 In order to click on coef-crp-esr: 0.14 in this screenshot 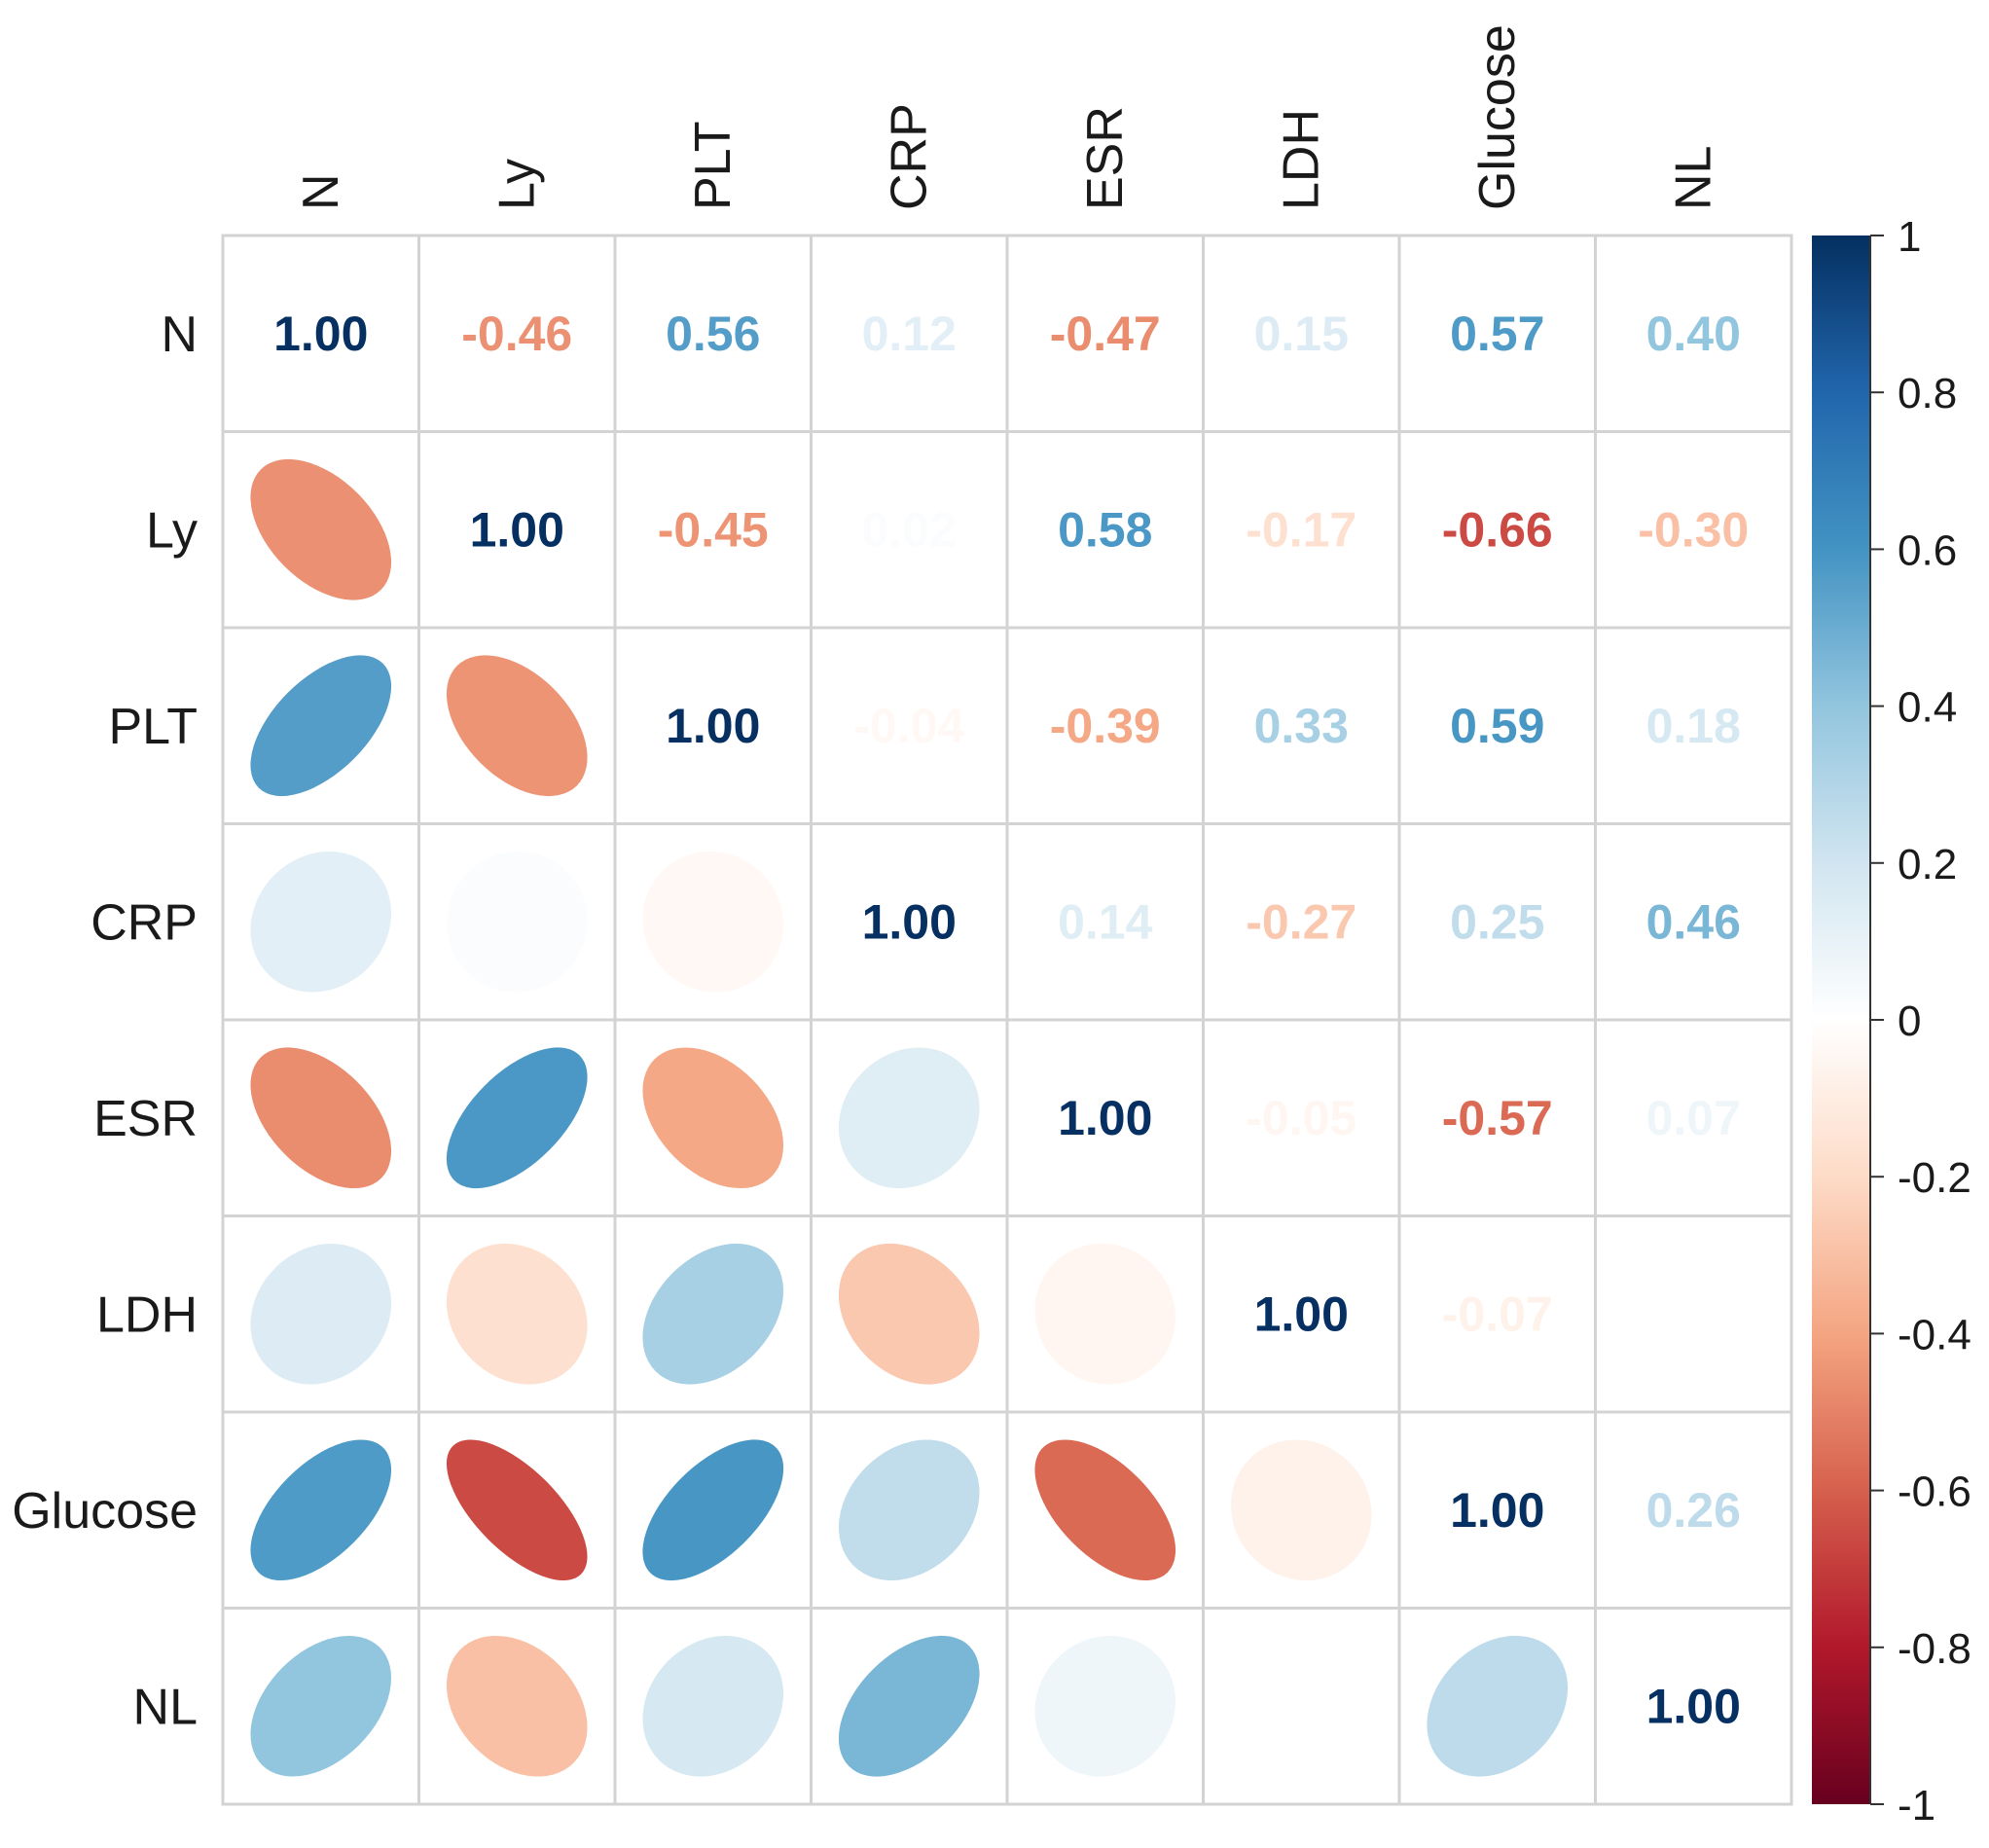, I will do `click(1105, 921)`.